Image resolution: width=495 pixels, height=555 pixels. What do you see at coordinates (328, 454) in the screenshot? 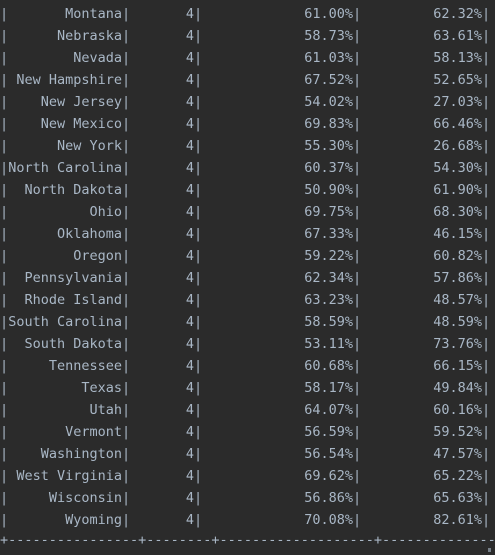
I see `percent-cell-1: 56.54%` at bounding box center [328, 454].